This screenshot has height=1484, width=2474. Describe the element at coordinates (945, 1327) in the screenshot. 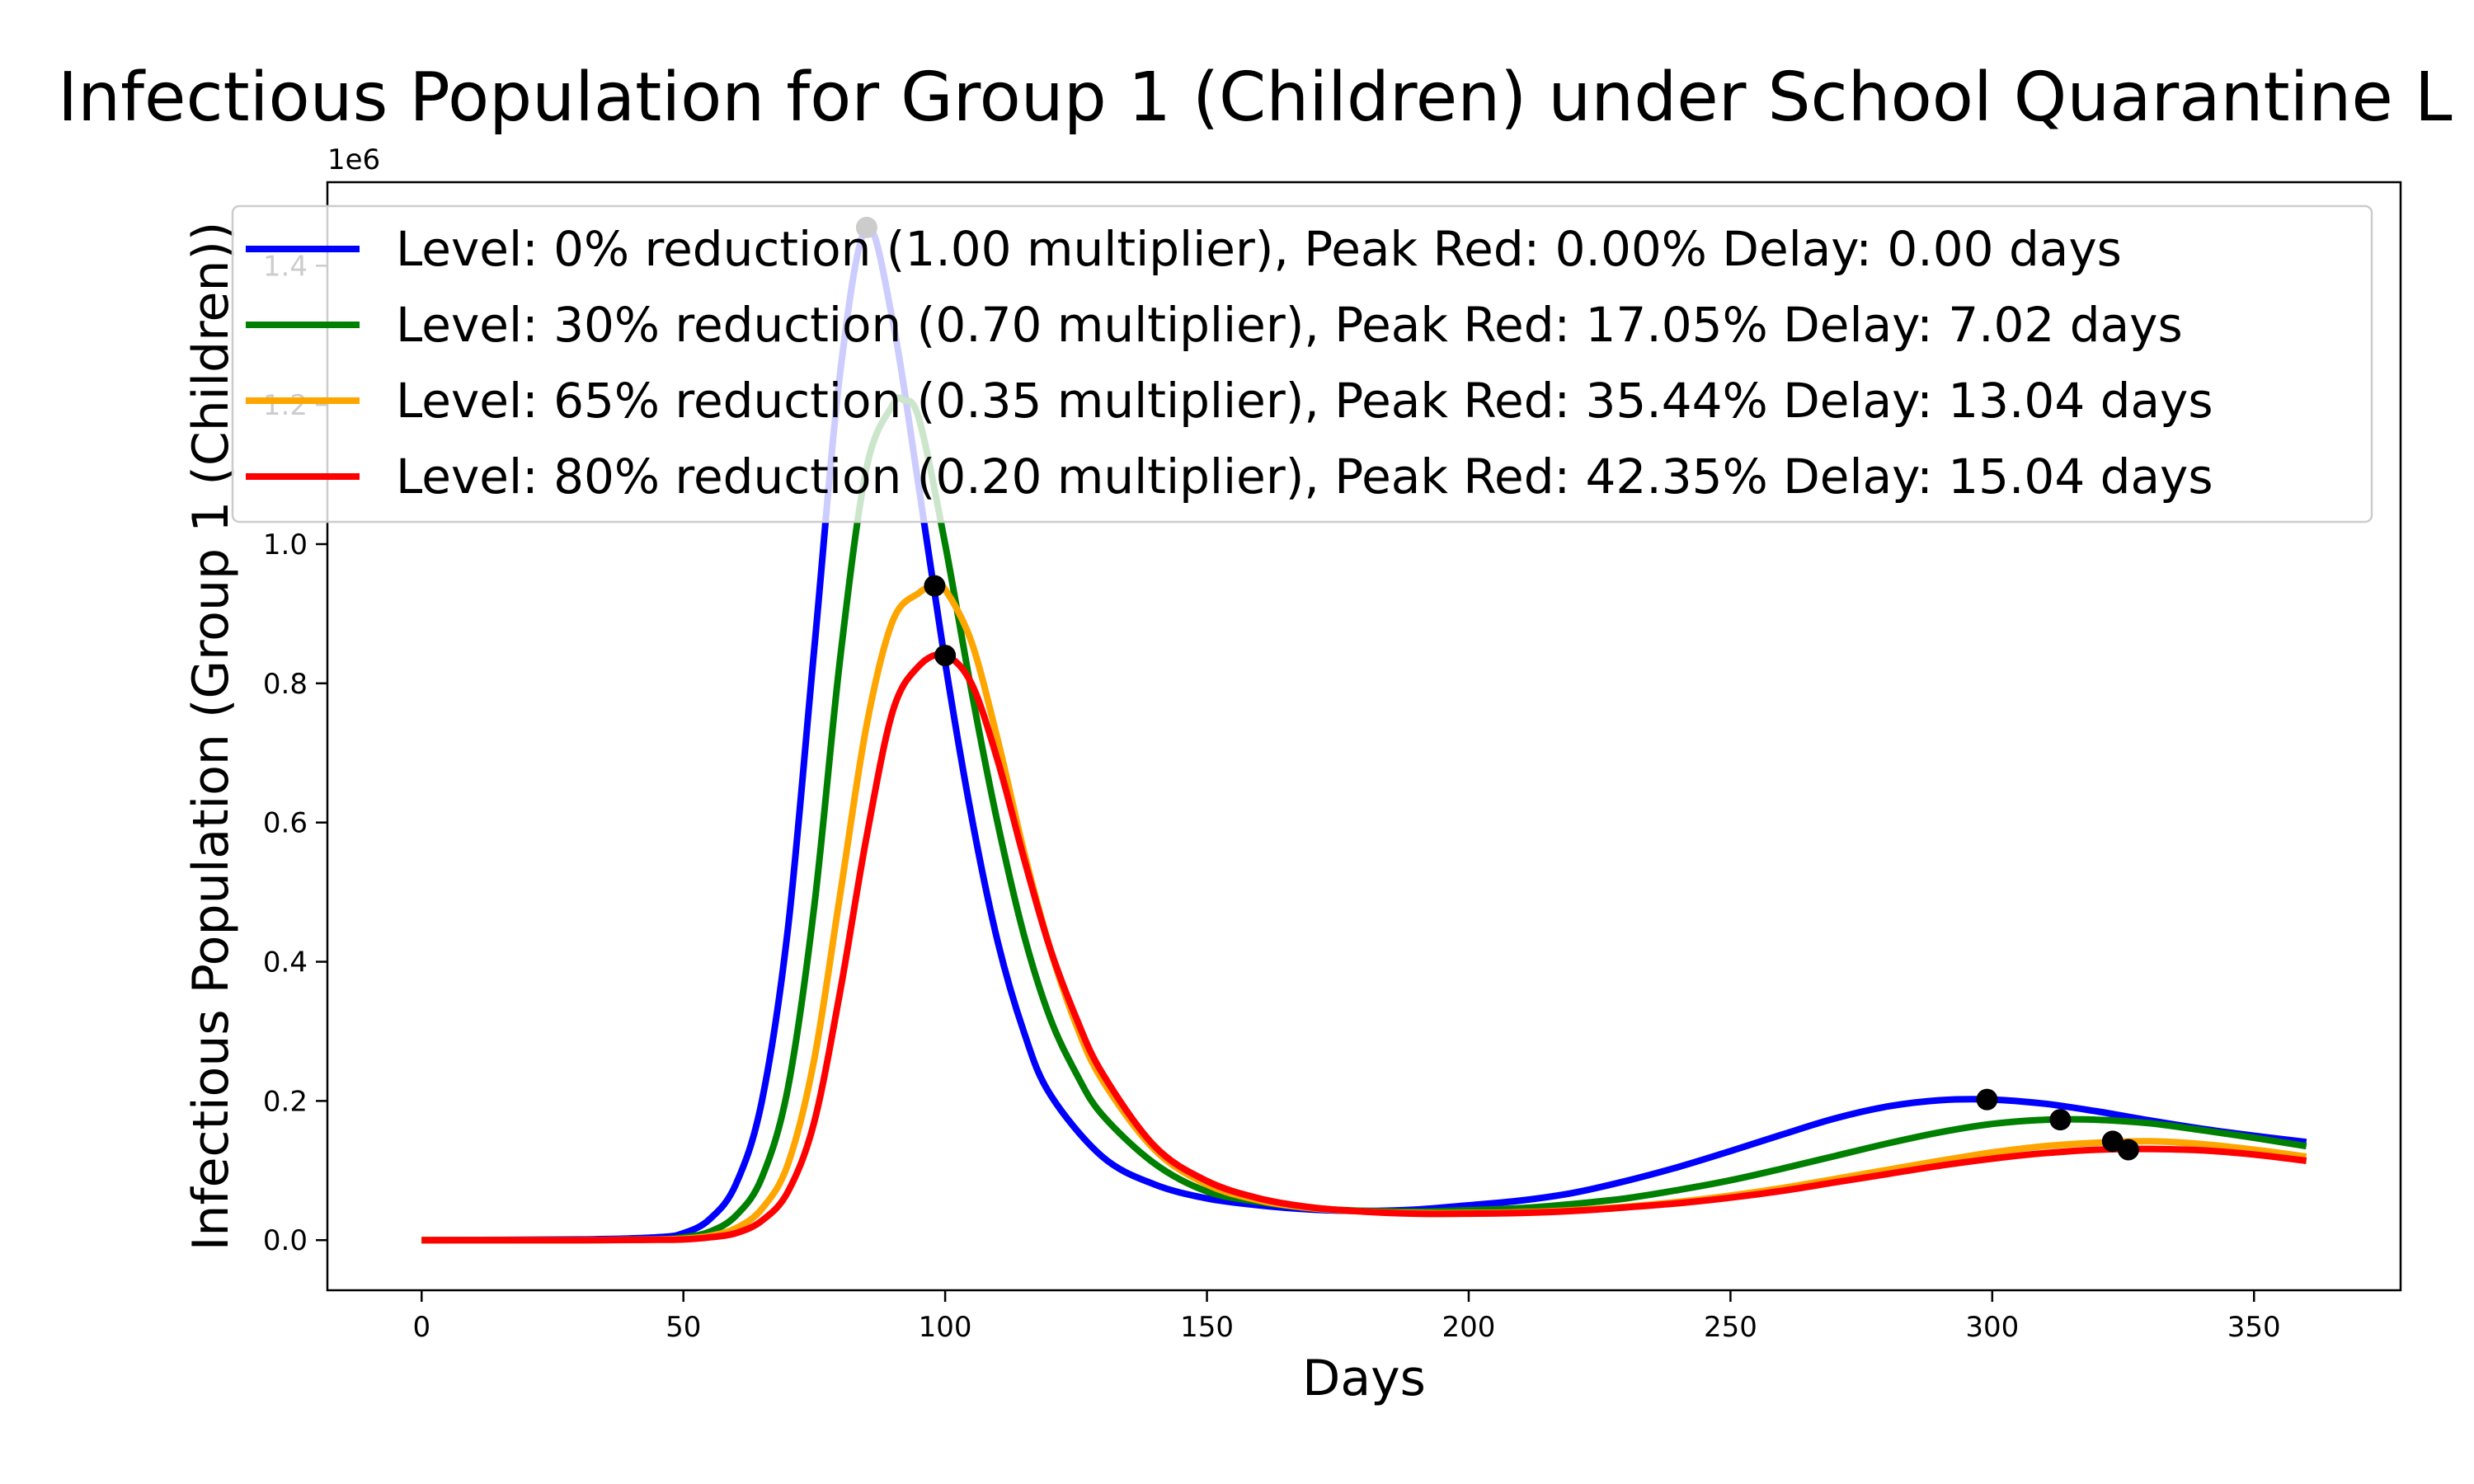

I see `x-tick-label: 100` at that location.